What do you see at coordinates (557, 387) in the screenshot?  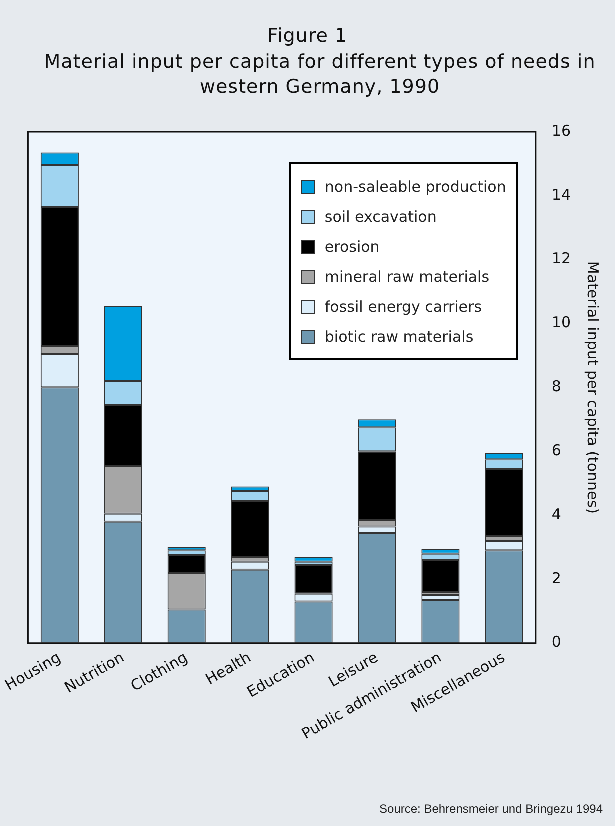 I see `y-tick-label: 8` at bounding box center [557, 387].